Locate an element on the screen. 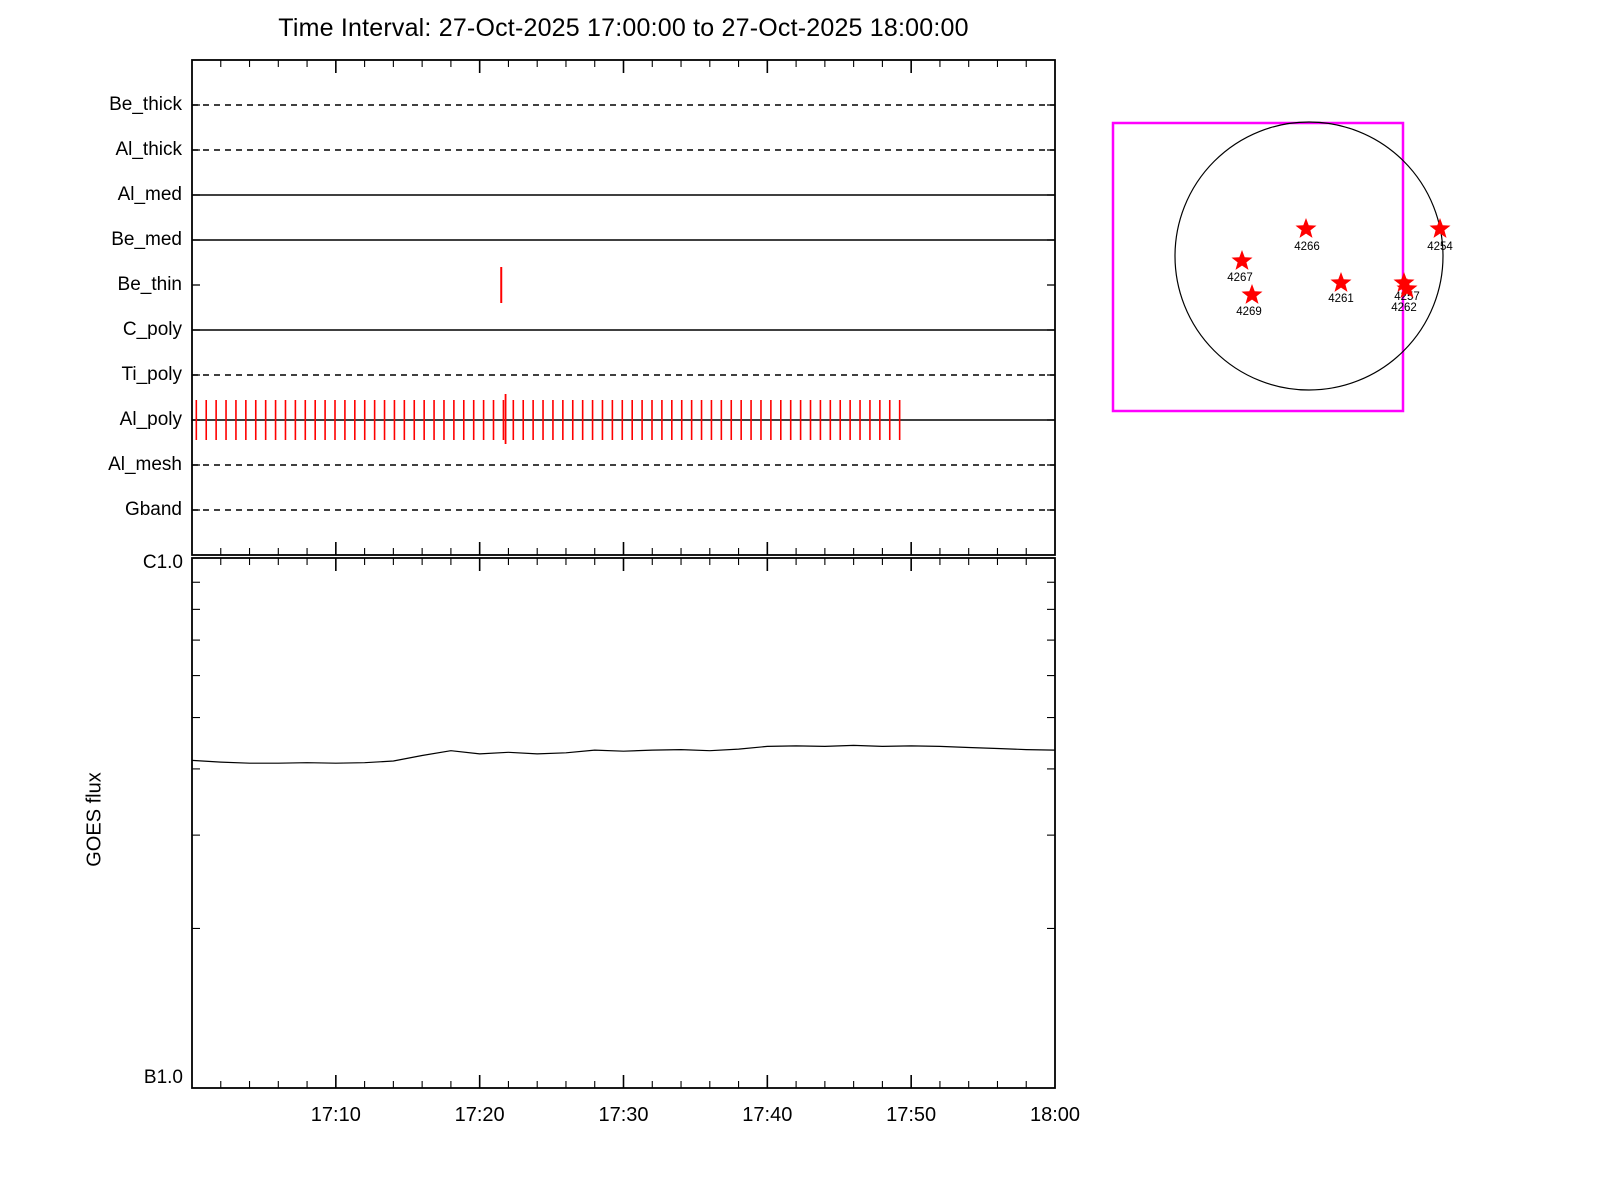  filter-row-label-Al_mesh: Al_mesh is located at coordinates (145, 464).